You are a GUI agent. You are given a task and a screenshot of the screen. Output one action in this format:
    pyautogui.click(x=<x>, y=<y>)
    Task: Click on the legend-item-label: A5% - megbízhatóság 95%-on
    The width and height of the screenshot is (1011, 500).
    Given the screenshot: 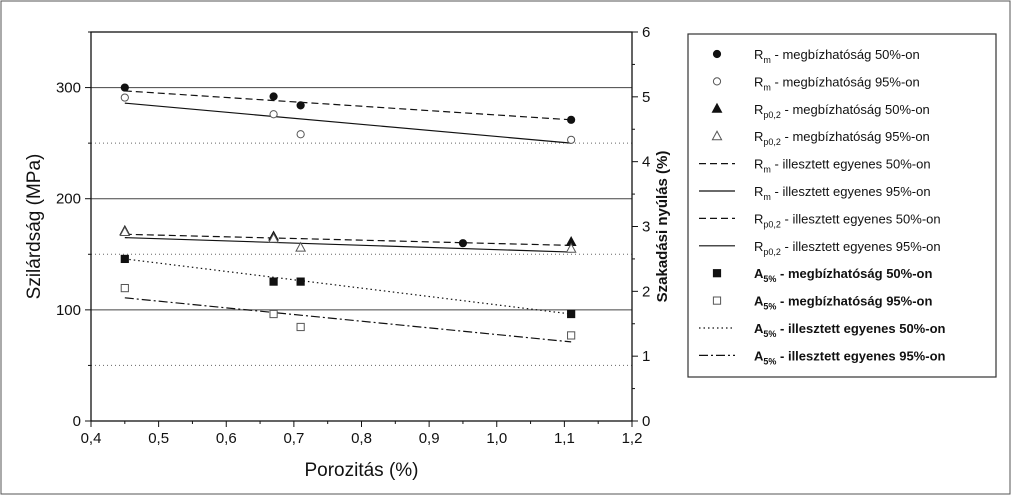 What is the action you would take?
    pyautogui.click(x=843, y=303)
    